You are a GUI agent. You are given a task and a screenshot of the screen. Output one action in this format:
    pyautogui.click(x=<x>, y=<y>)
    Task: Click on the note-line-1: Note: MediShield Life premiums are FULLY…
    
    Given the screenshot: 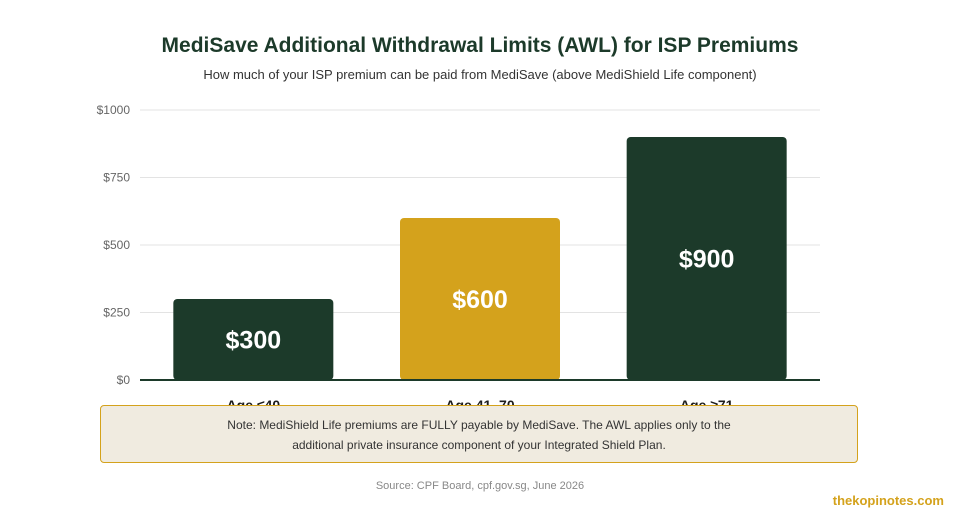 What is the action you would take?
    pyautogui.click(x=479, y=425)
    